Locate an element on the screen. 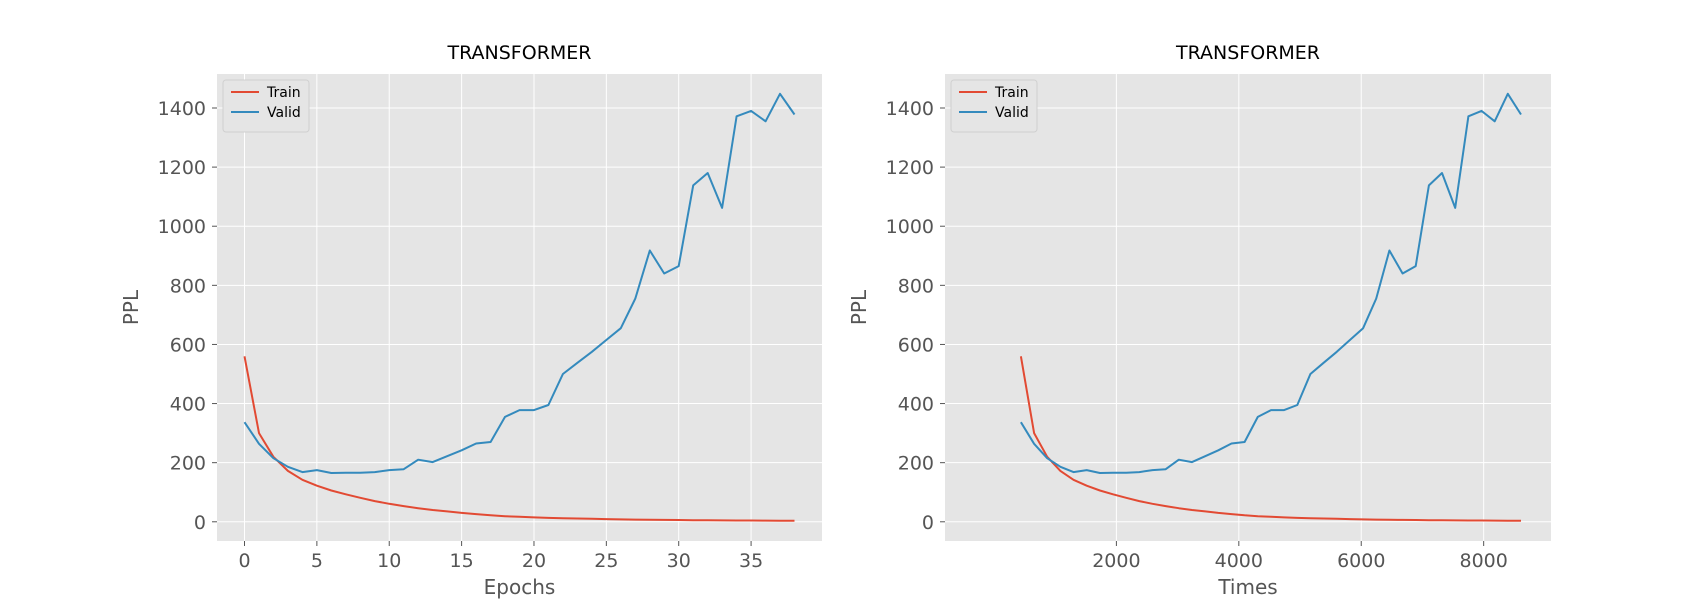  x-tick-label: 5 is located at coordinates (317, 561).